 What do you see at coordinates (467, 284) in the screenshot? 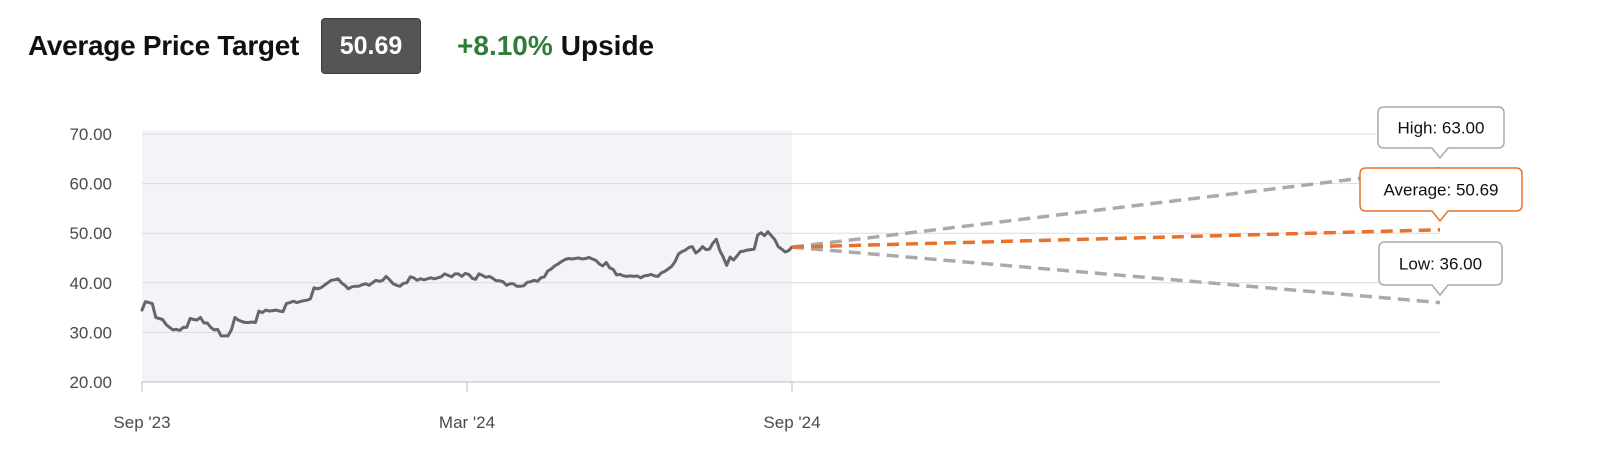
I see `price-history-line` at bounding box center [467, 284].